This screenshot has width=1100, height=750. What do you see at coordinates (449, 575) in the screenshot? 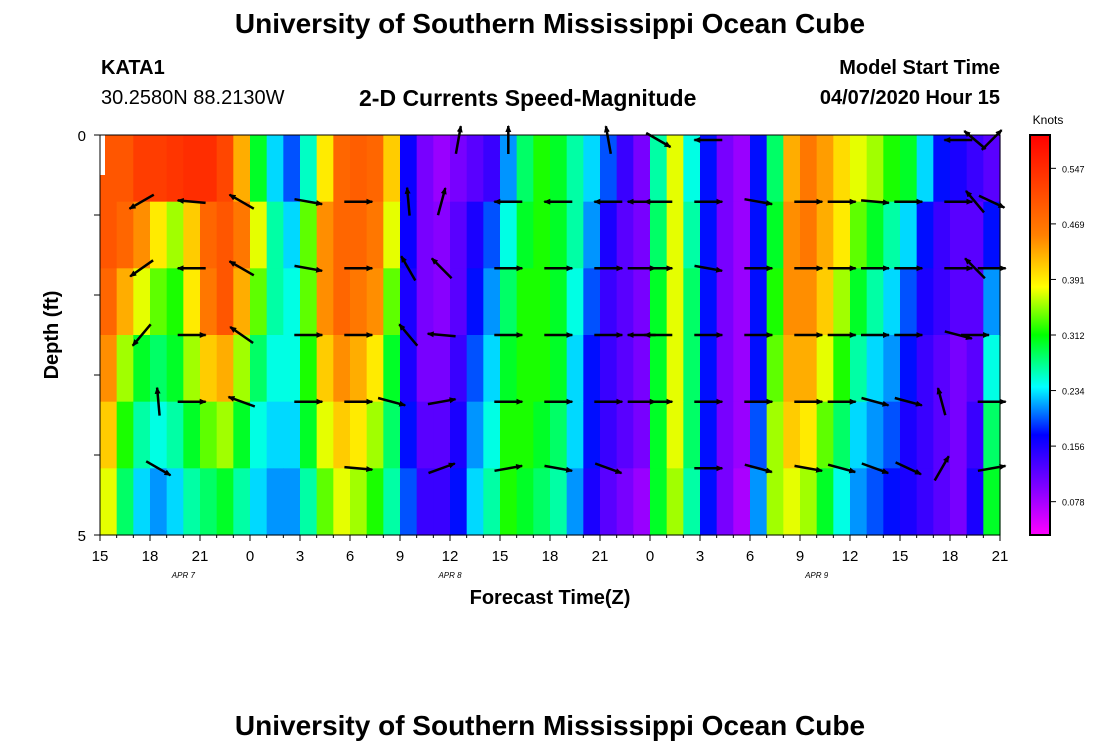
I see `date-label: APR 8` at bounding box center [449, 575].